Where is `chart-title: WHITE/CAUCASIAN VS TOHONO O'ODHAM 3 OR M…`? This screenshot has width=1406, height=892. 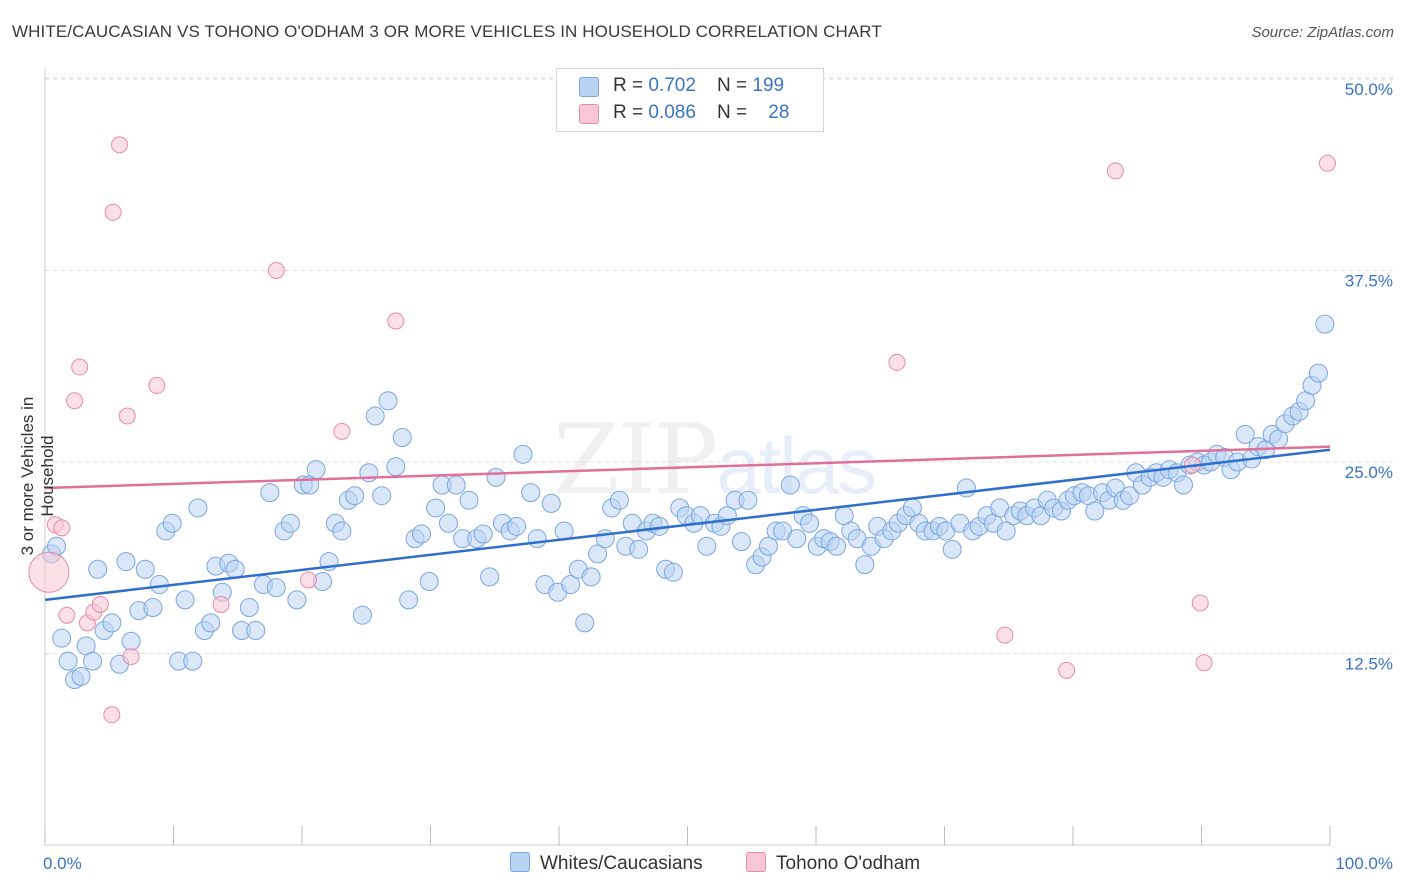 chart-title: WHITE/CAUCASIAN VS TOHONO O'ODHAM 3 OR M… is located at coordinates (447, 31).